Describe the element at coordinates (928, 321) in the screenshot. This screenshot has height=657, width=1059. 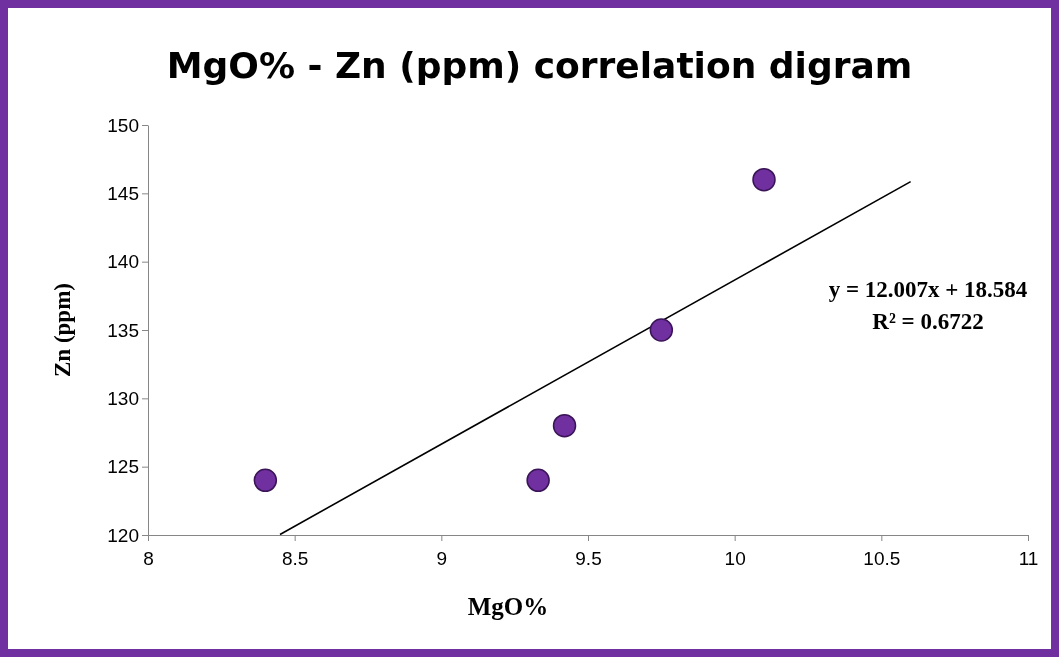
I see `annotation: R² = 0.6722` at that location.